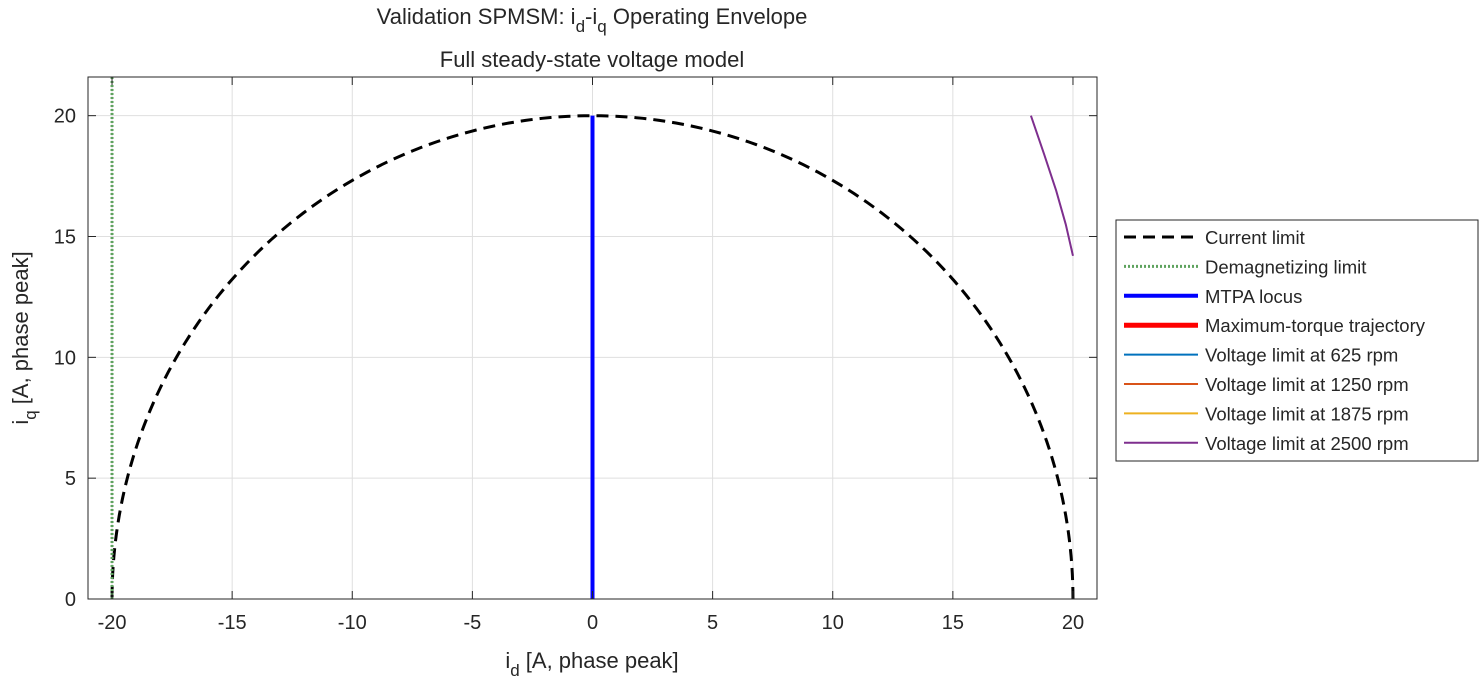 The image size is (1484, 687). Describe the element at coordinates (1315, 325) in the screenshot. I see `legend-entry: Maximum-torque trajectory` at that location.